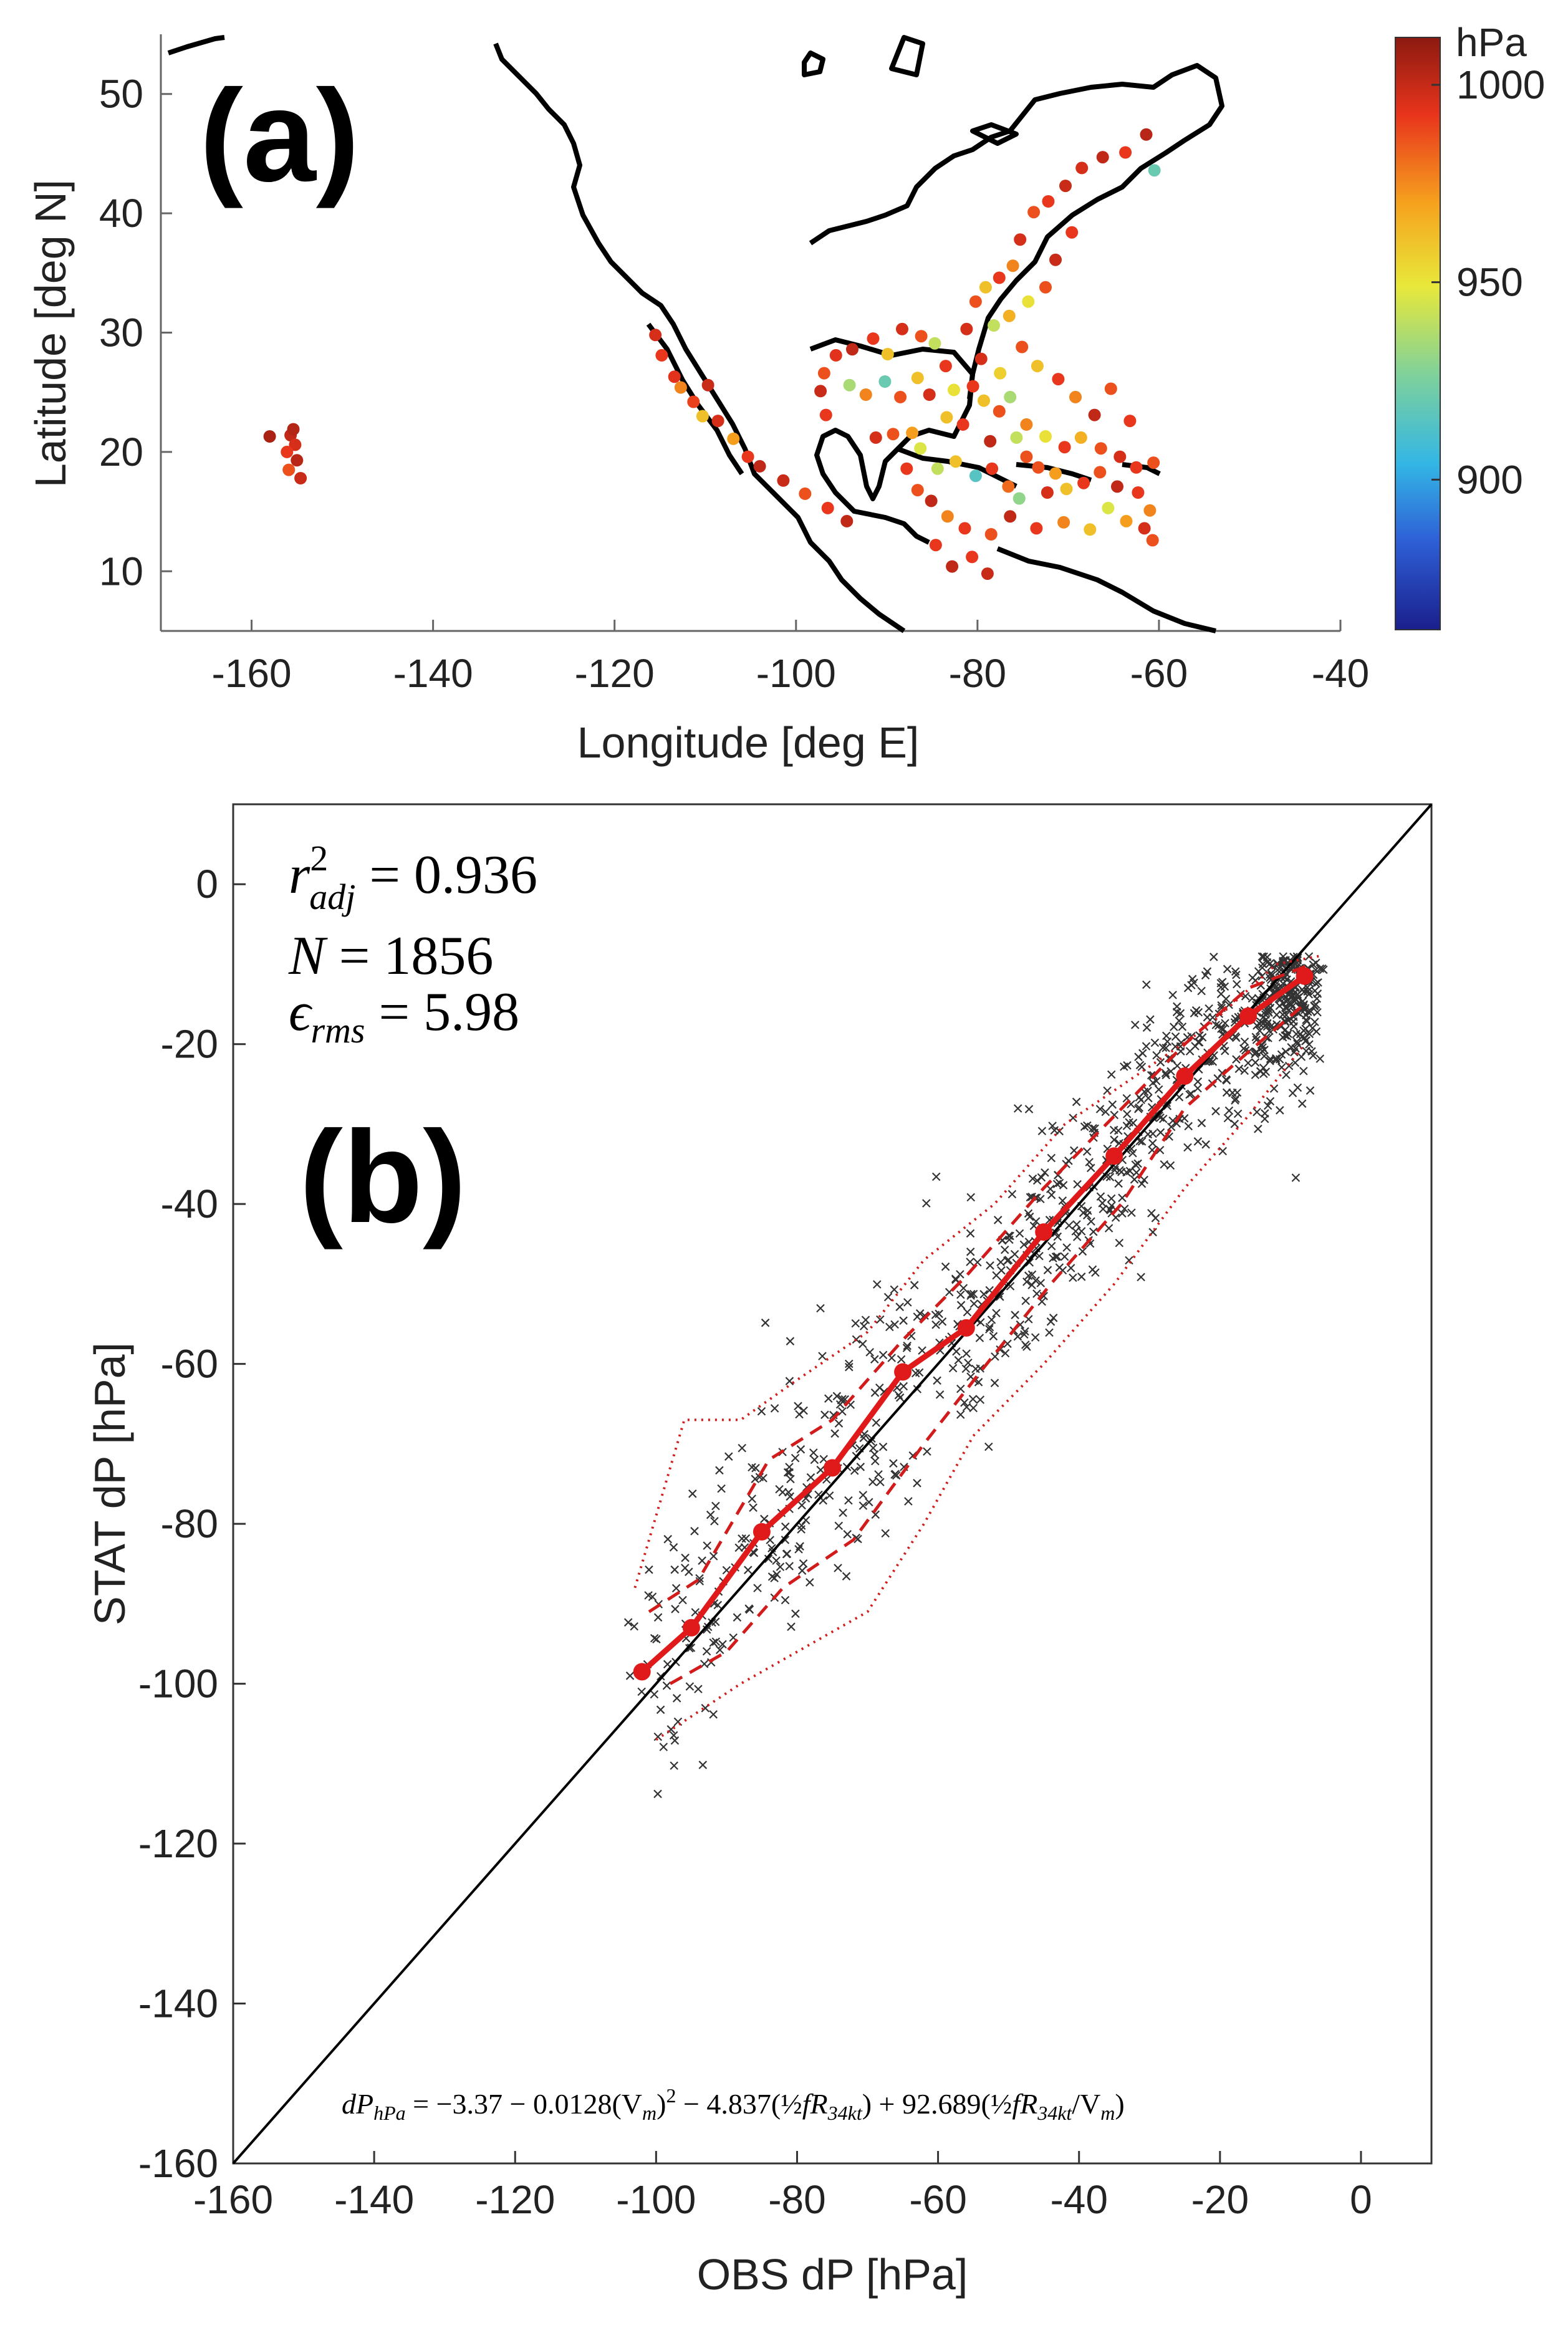  What do you see at coordinates (178, 2163) in the screenshot?
I see `scatter-y-tick-label: -160` at bounding box center [178, 2163].